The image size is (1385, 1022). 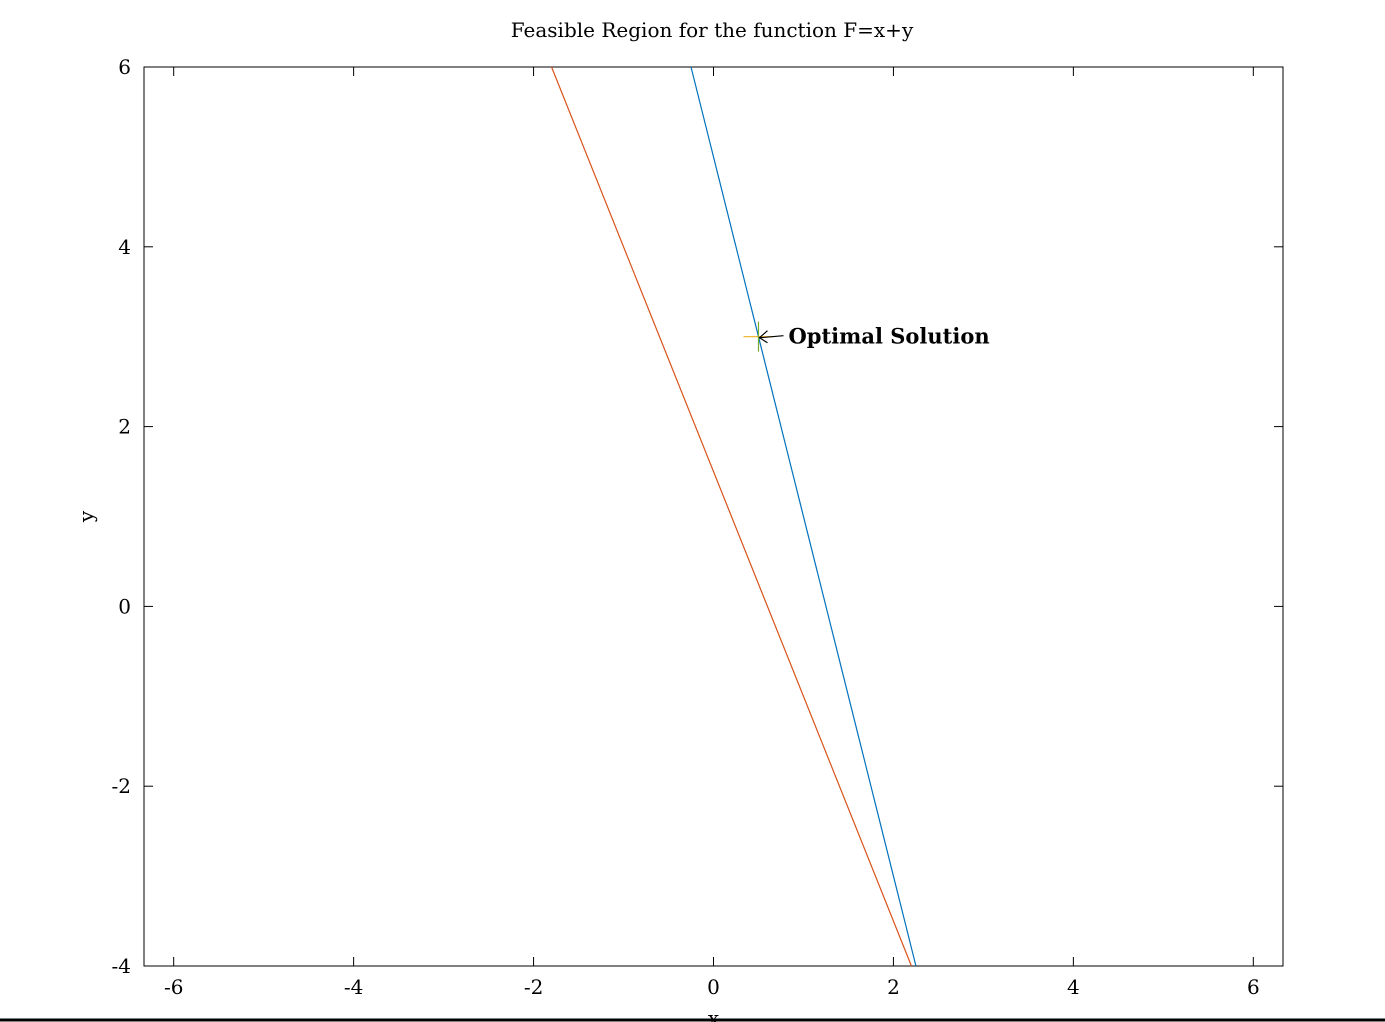 What do you see at coordinates (893, 987) in the screenshot?
I see `x-tick-label: 2` at bounding box center [893, 987].